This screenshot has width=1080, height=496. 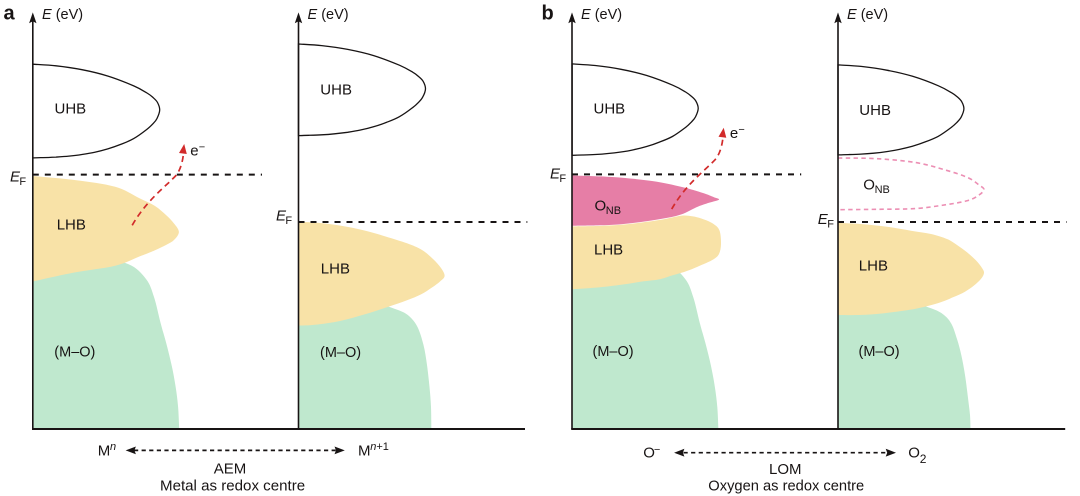 I want to click on svg-text: n, so click(x=113, y=447).